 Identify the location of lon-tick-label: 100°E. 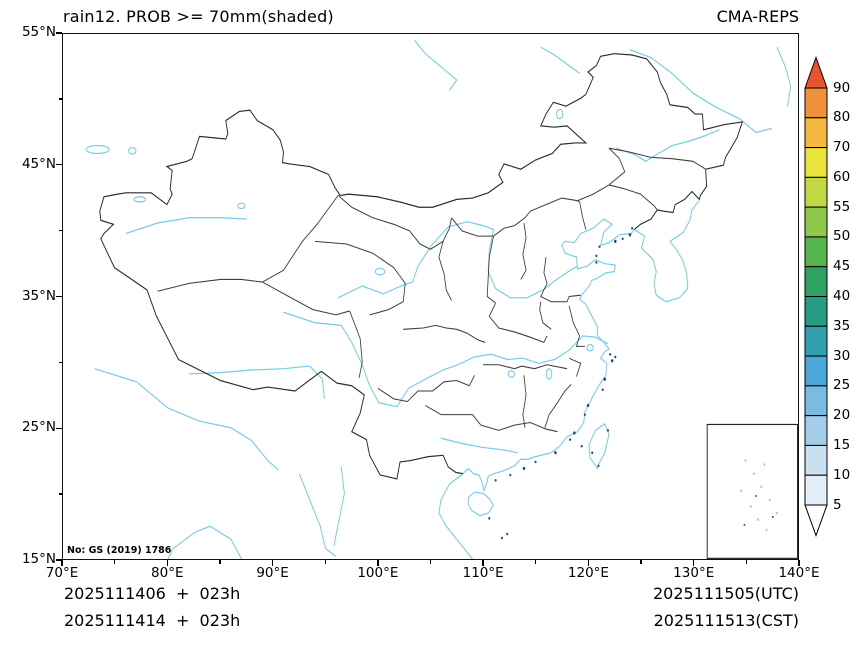
(378, 573).